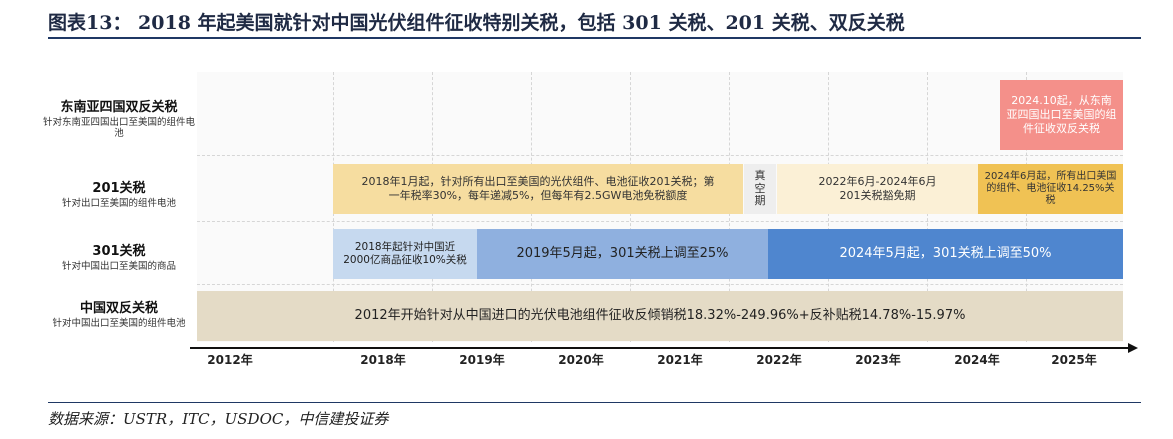 Image resolution: width=1173 pixels, height=439 pixels. What do you see at coordinates (1061, 115) in the screenshot?
I see `bar-sea-2024: 2024.10起，从东南亚四国出口至美国的组件征收双反关税` at bounding box center [1061, 115].